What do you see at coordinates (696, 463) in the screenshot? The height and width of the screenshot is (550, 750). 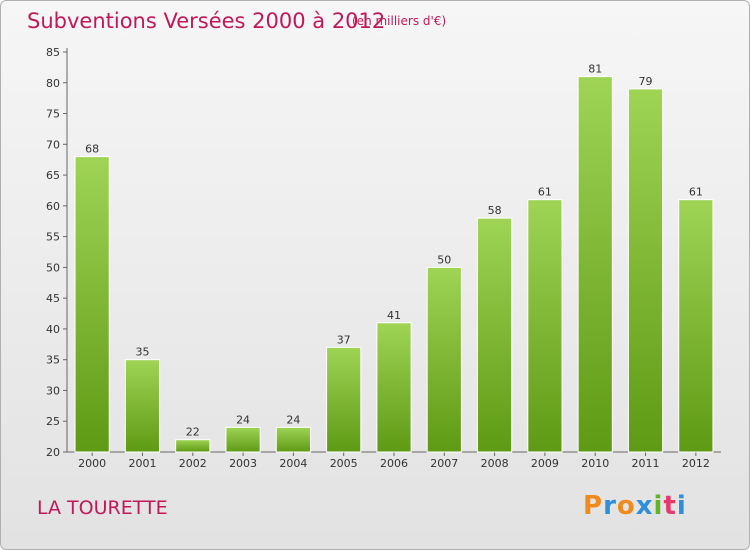 I see `x-tick-label: 2012` at bounding box center [696, 463].